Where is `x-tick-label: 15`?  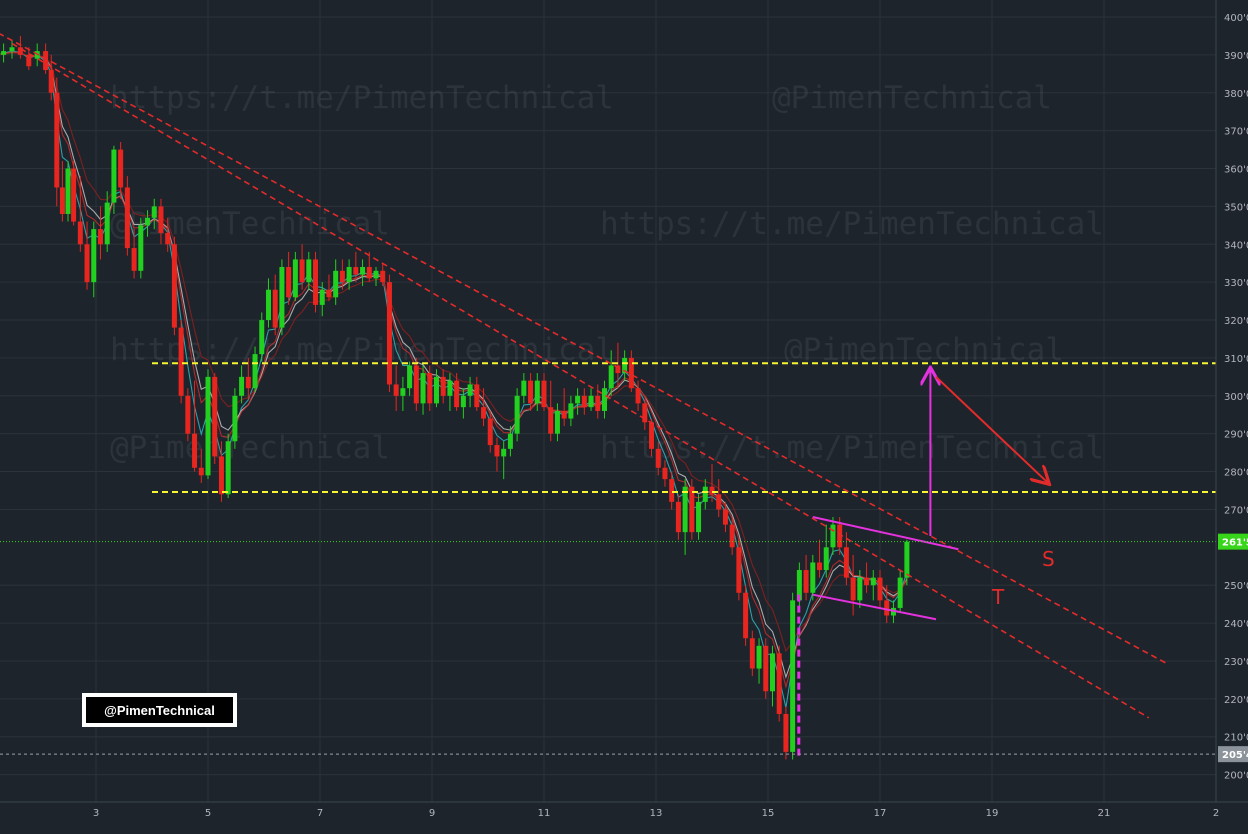
x-tick-label: 15 is located at coordinates (768, 813).